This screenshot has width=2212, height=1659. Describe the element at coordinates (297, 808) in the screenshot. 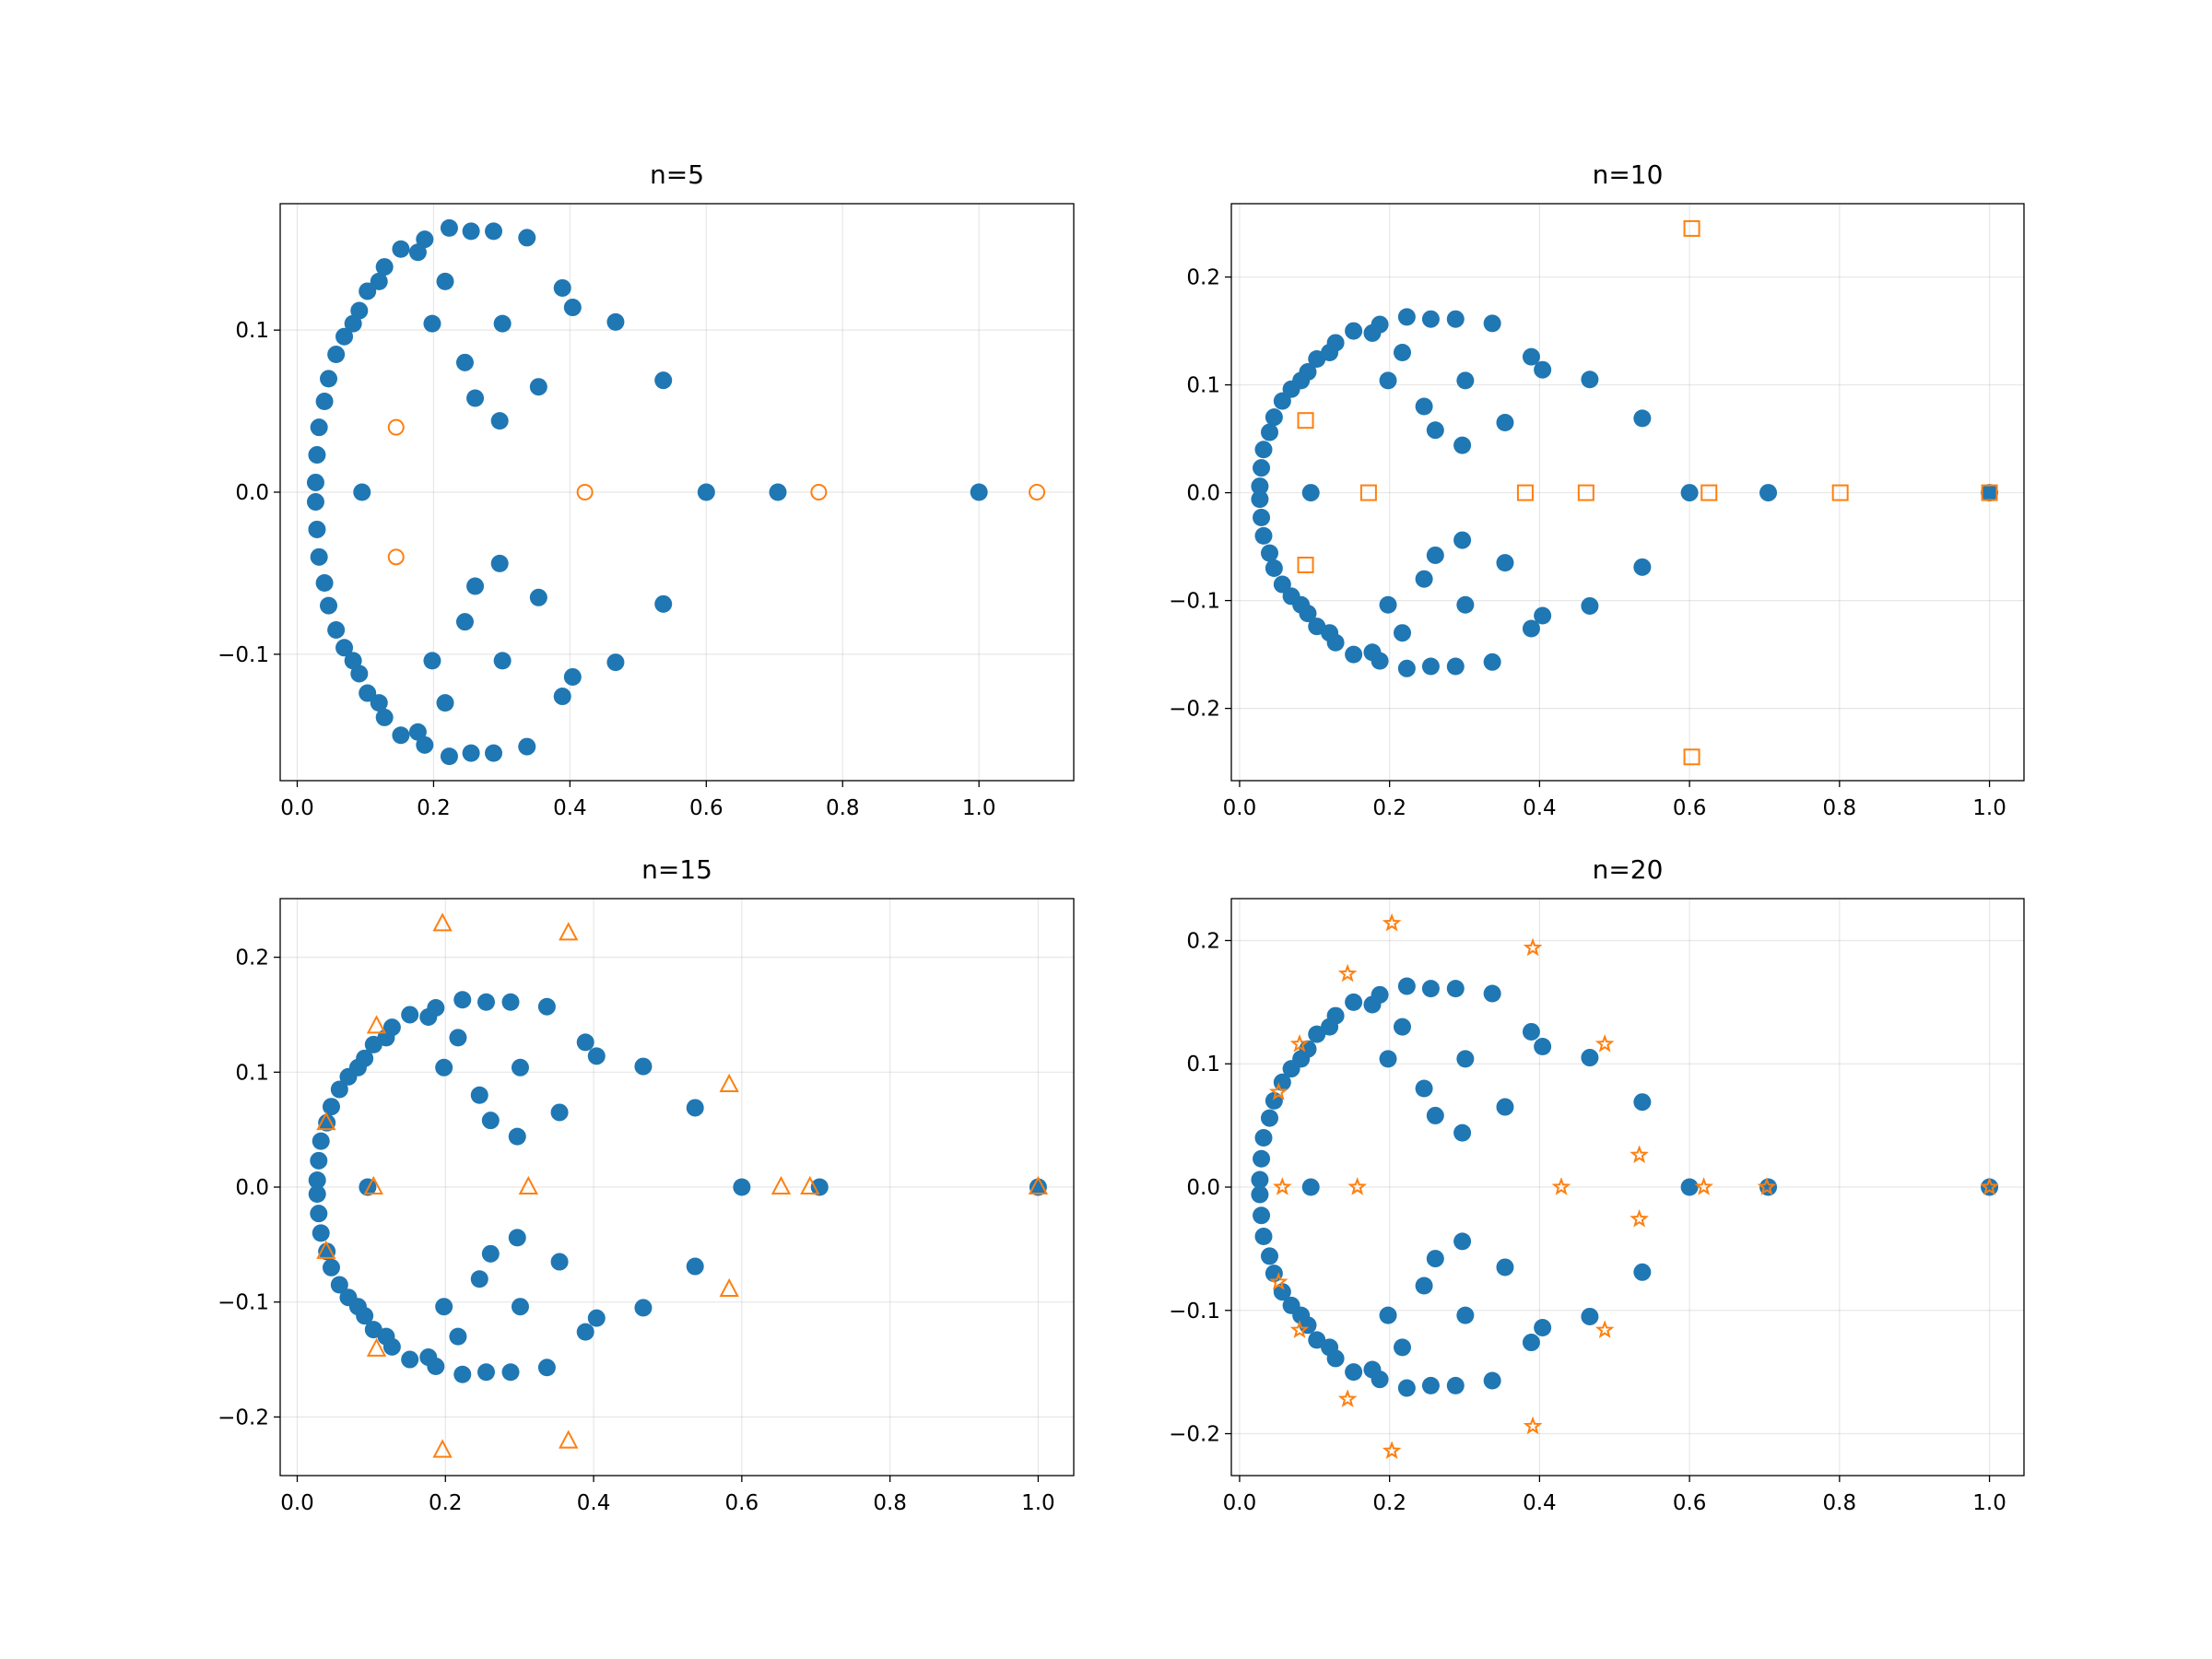

I see `x-tick-label: 0.0` at that location.